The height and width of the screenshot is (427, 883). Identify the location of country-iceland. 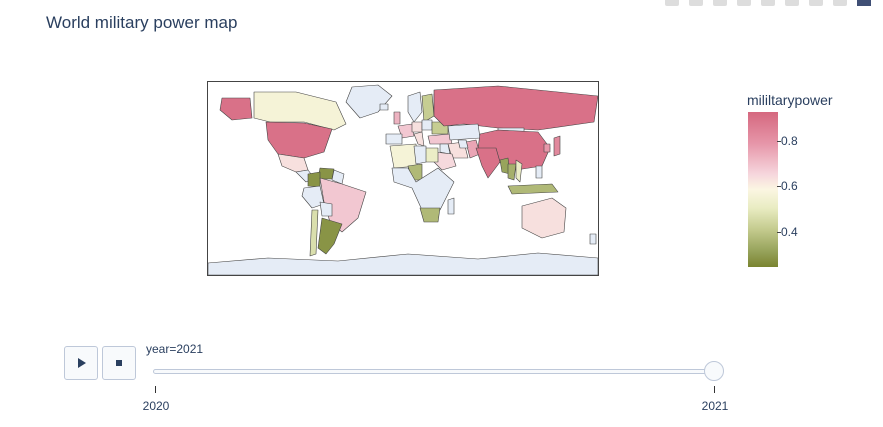
(384, 107).